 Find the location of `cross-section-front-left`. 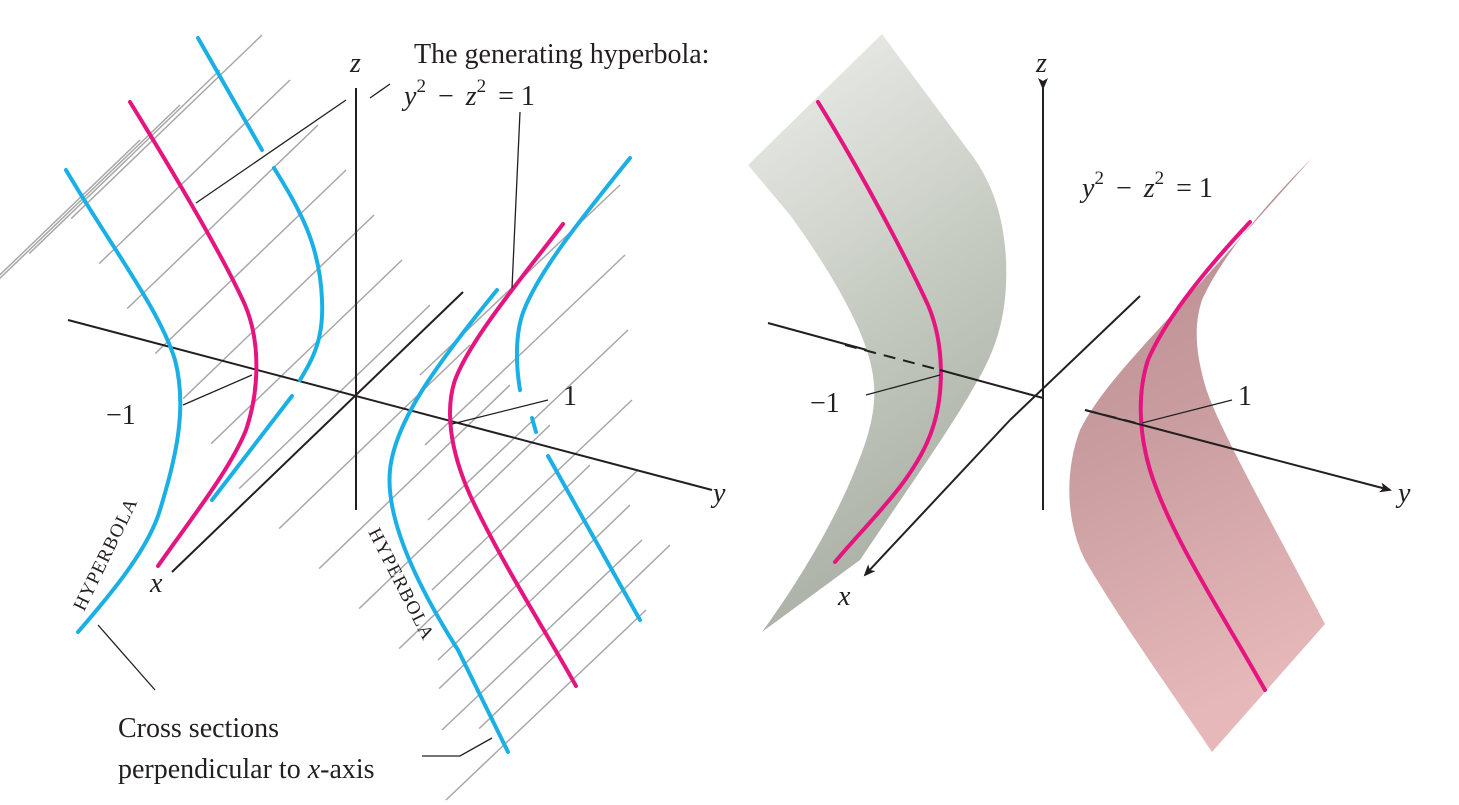

cross-section-front-left is located at coordinates (123, 401).